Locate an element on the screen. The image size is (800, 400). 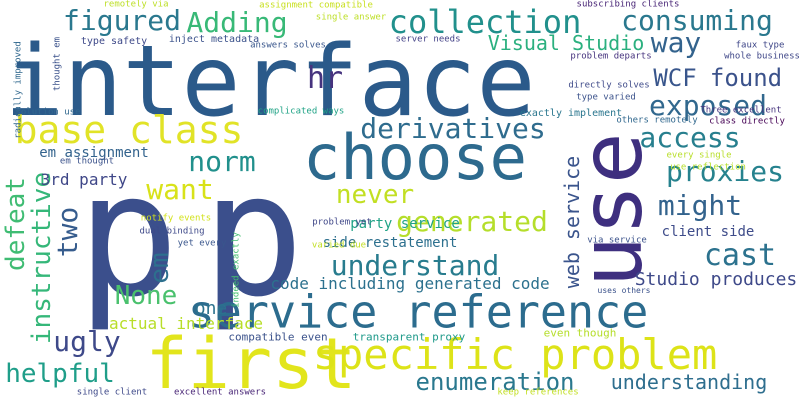
word: derivatives is located at coordinates (453, 128).